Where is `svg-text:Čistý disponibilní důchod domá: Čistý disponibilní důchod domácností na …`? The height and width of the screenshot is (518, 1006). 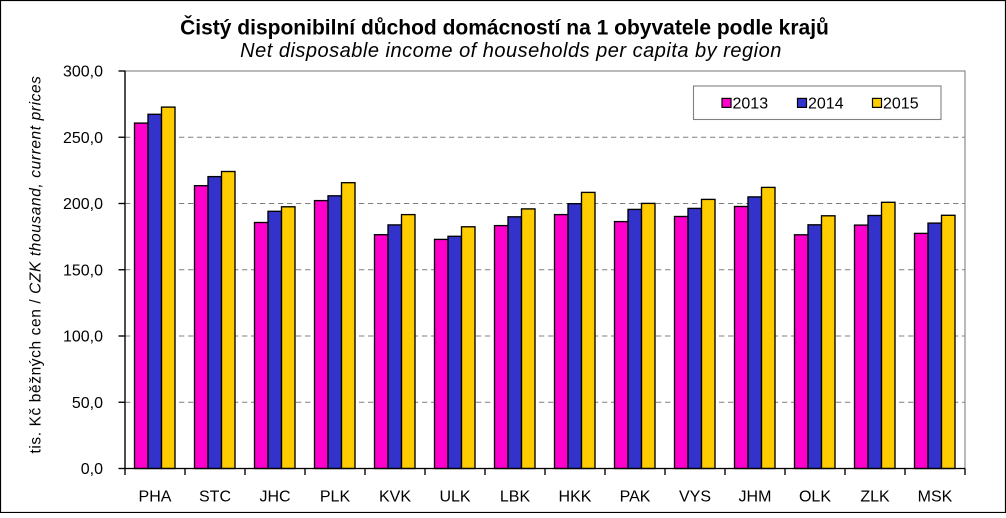
svg-text:Čistý disponibilní důchod domá: Čistý disponibilní důchod domácností na … is located at coordinates (504, 28).